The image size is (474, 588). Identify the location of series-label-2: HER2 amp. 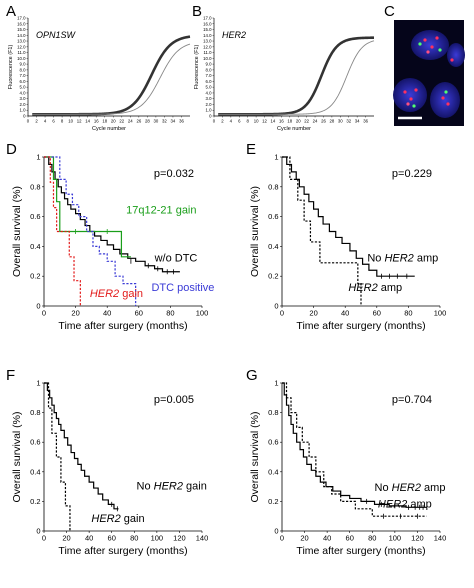
(405, 504).